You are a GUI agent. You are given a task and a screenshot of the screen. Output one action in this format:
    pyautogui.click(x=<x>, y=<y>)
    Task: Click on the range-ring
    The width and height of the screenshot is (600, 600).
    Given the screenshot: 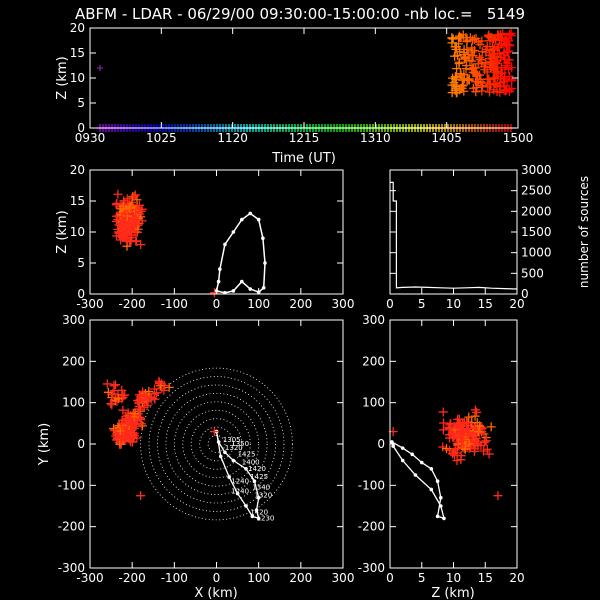 What is the action you would take?
    pyautogui.click(x=216, y=444)
    